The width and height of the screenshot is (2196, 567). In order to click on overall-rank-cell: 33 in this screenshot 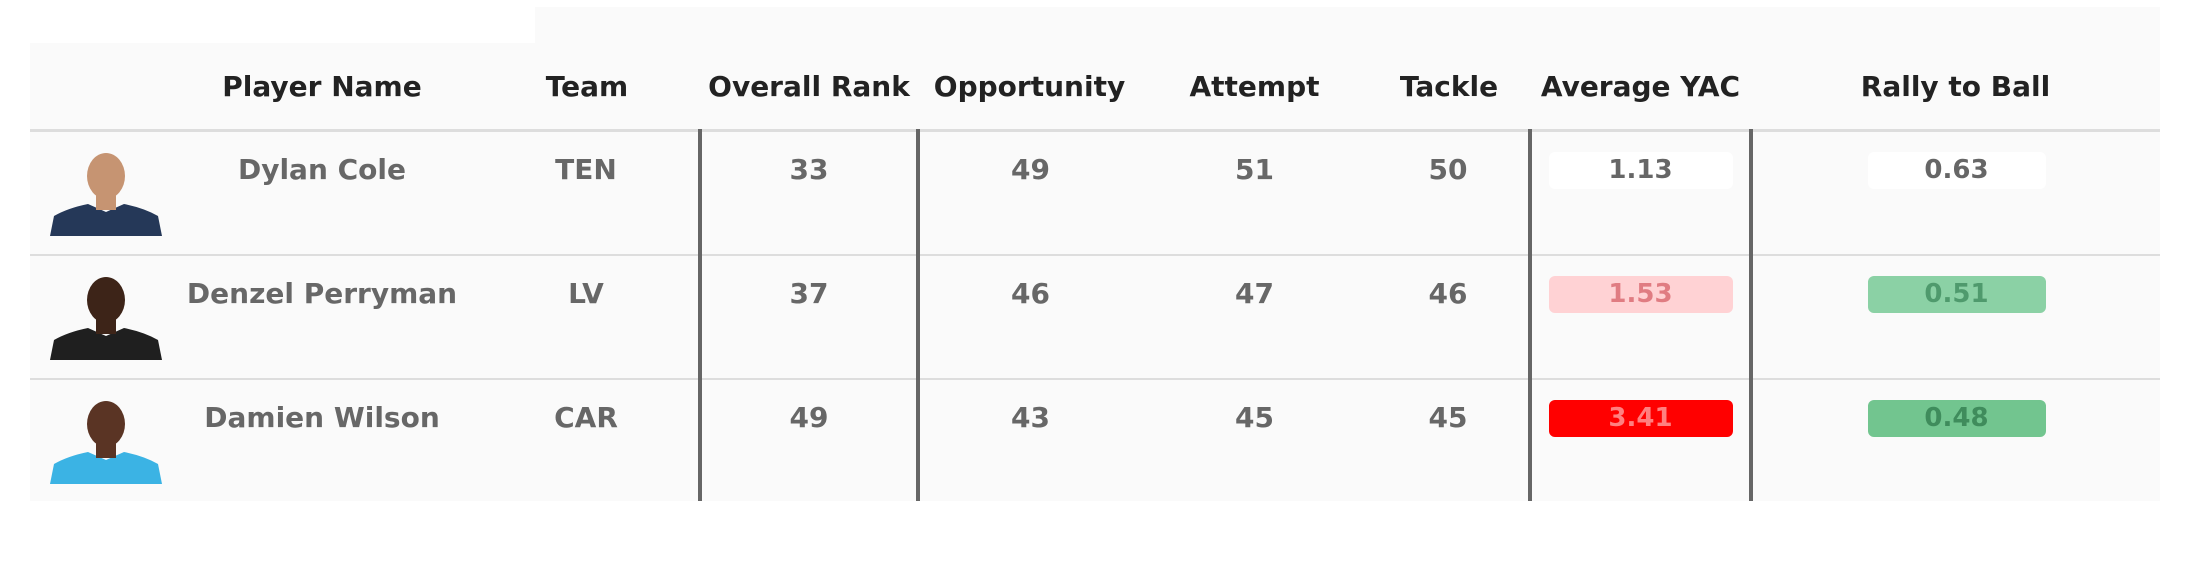, I will do `click(810, 193)`.